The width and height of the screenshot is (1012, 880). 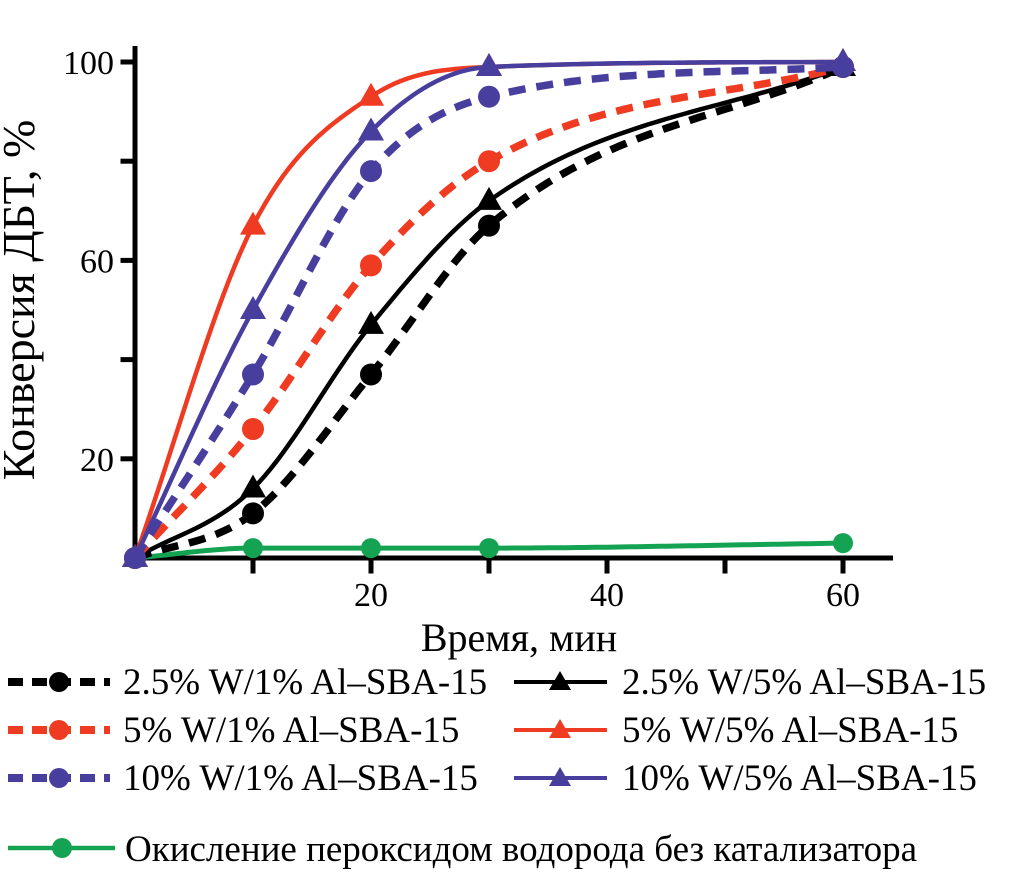 What do you see at coordinates (22, 300) in the screenshot?
I see `y-axis-label: Конверсия ДБТ, %` at bounding box center [22, 300].